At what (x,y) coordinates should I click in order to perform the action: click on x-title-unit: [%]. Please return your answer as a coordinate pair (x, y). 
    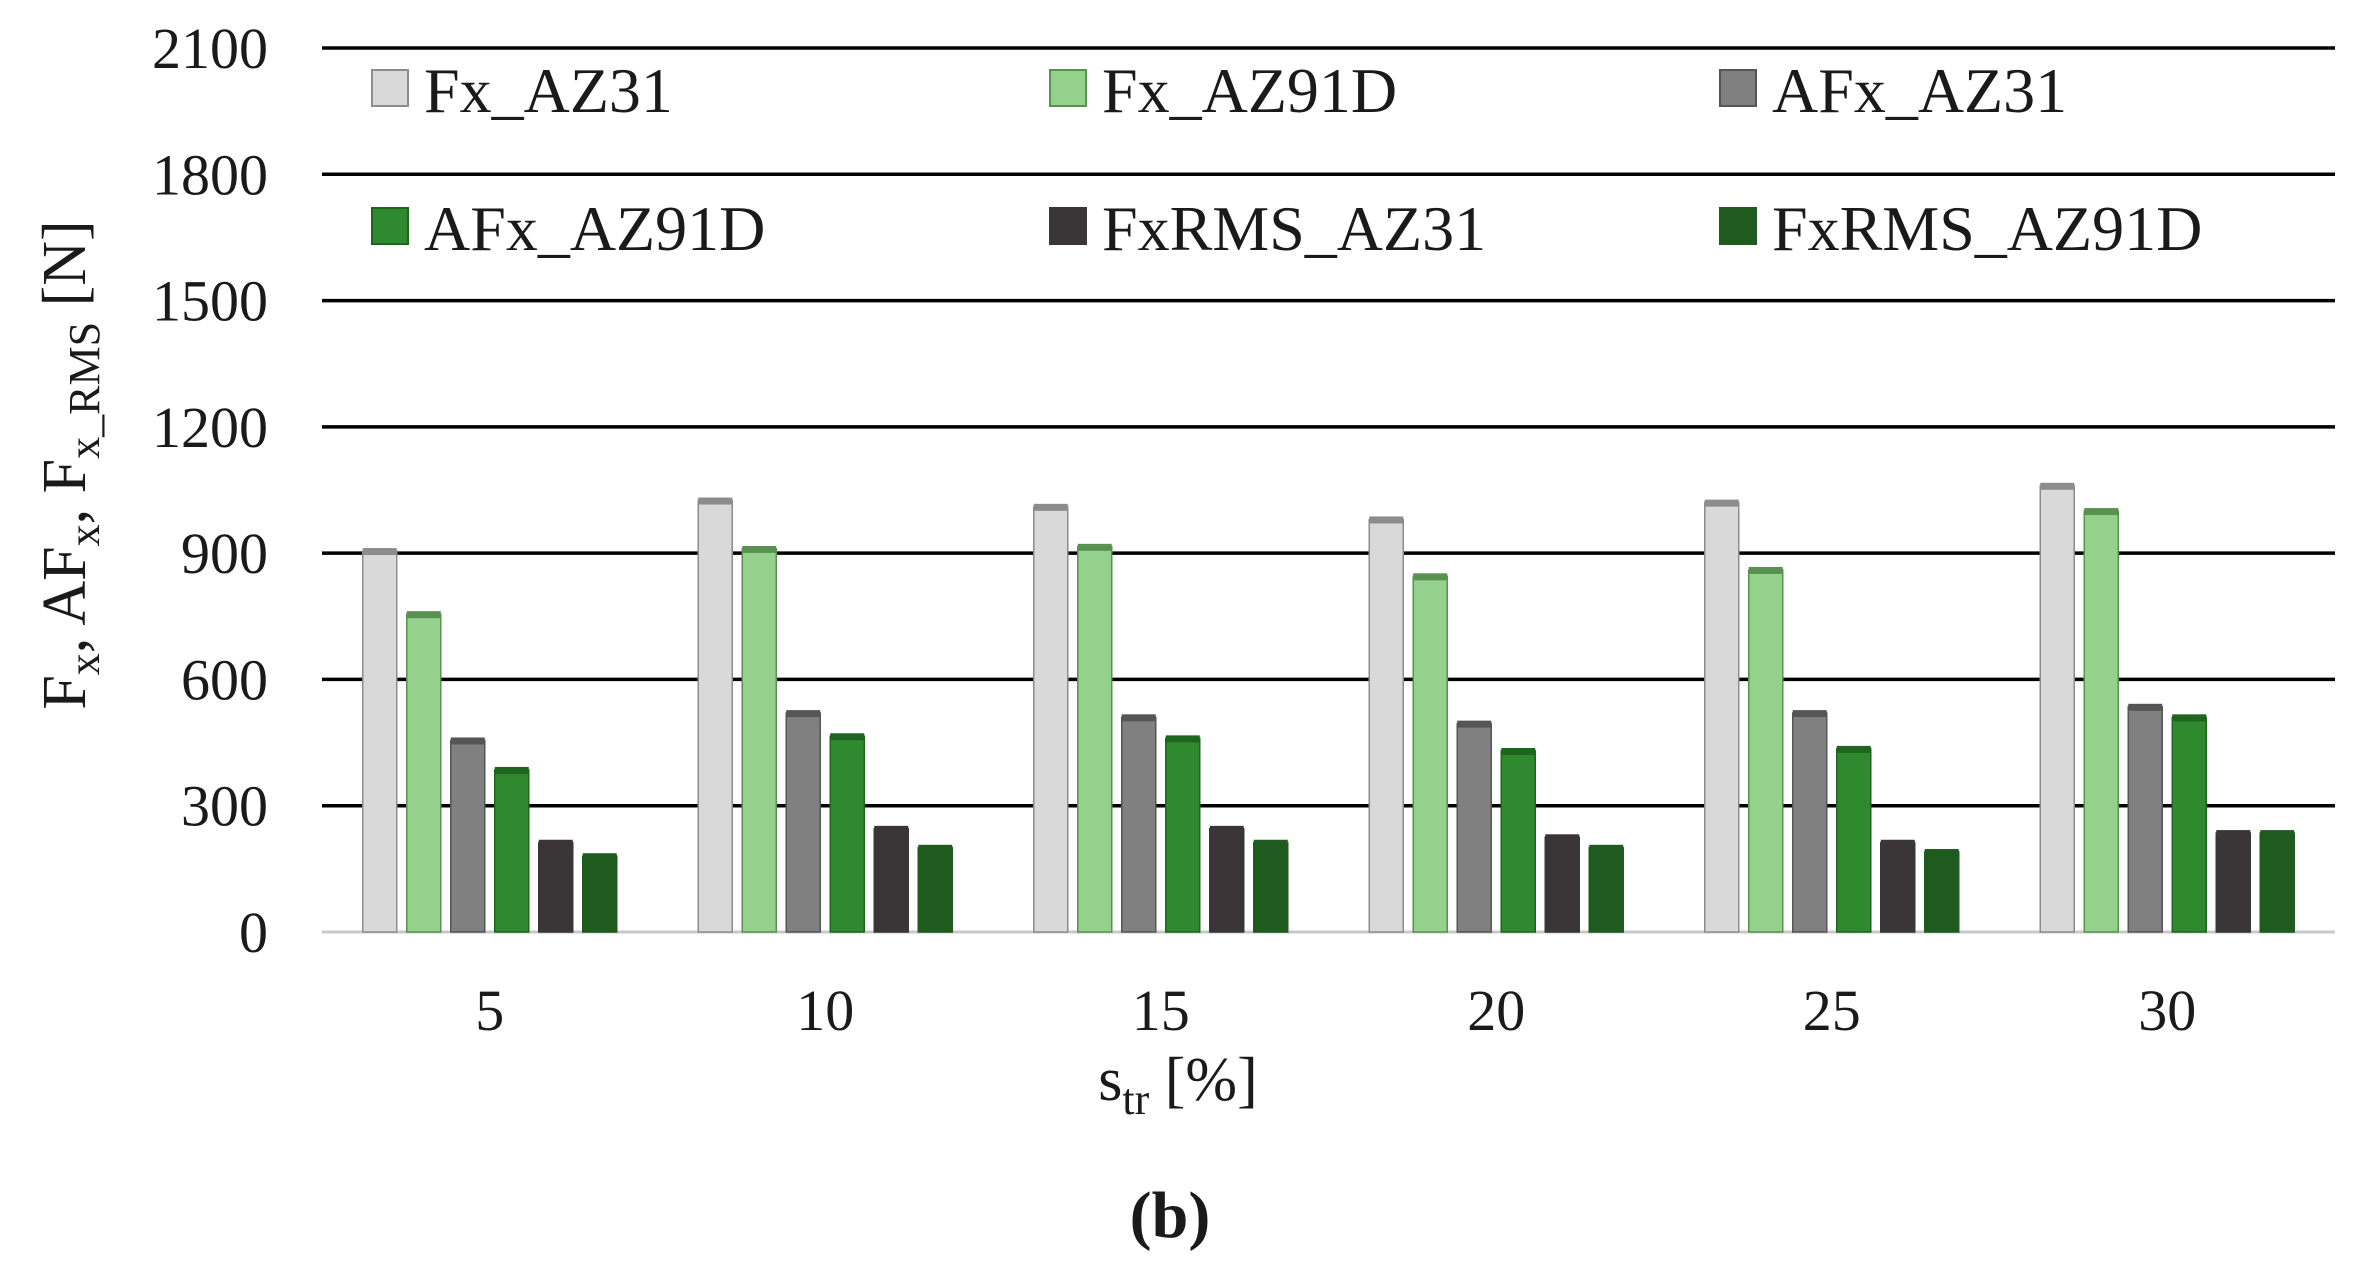
    Looking at the image, I should click on (1203, 1080).